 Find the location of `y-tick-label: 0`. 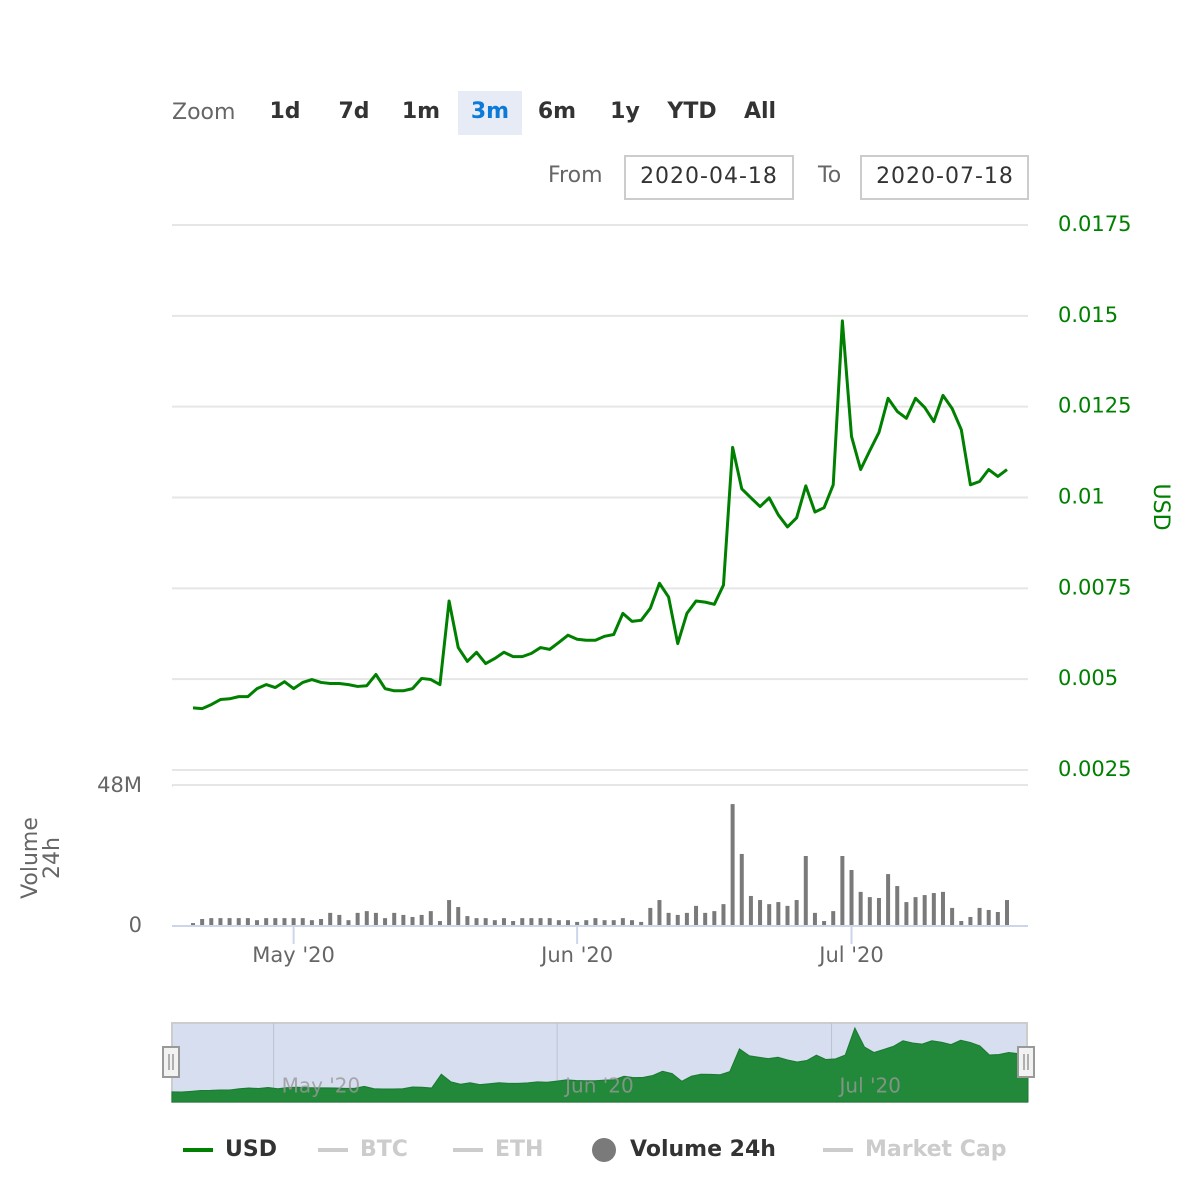

y-tick-label: 0 is located at coordinates (135, 925).